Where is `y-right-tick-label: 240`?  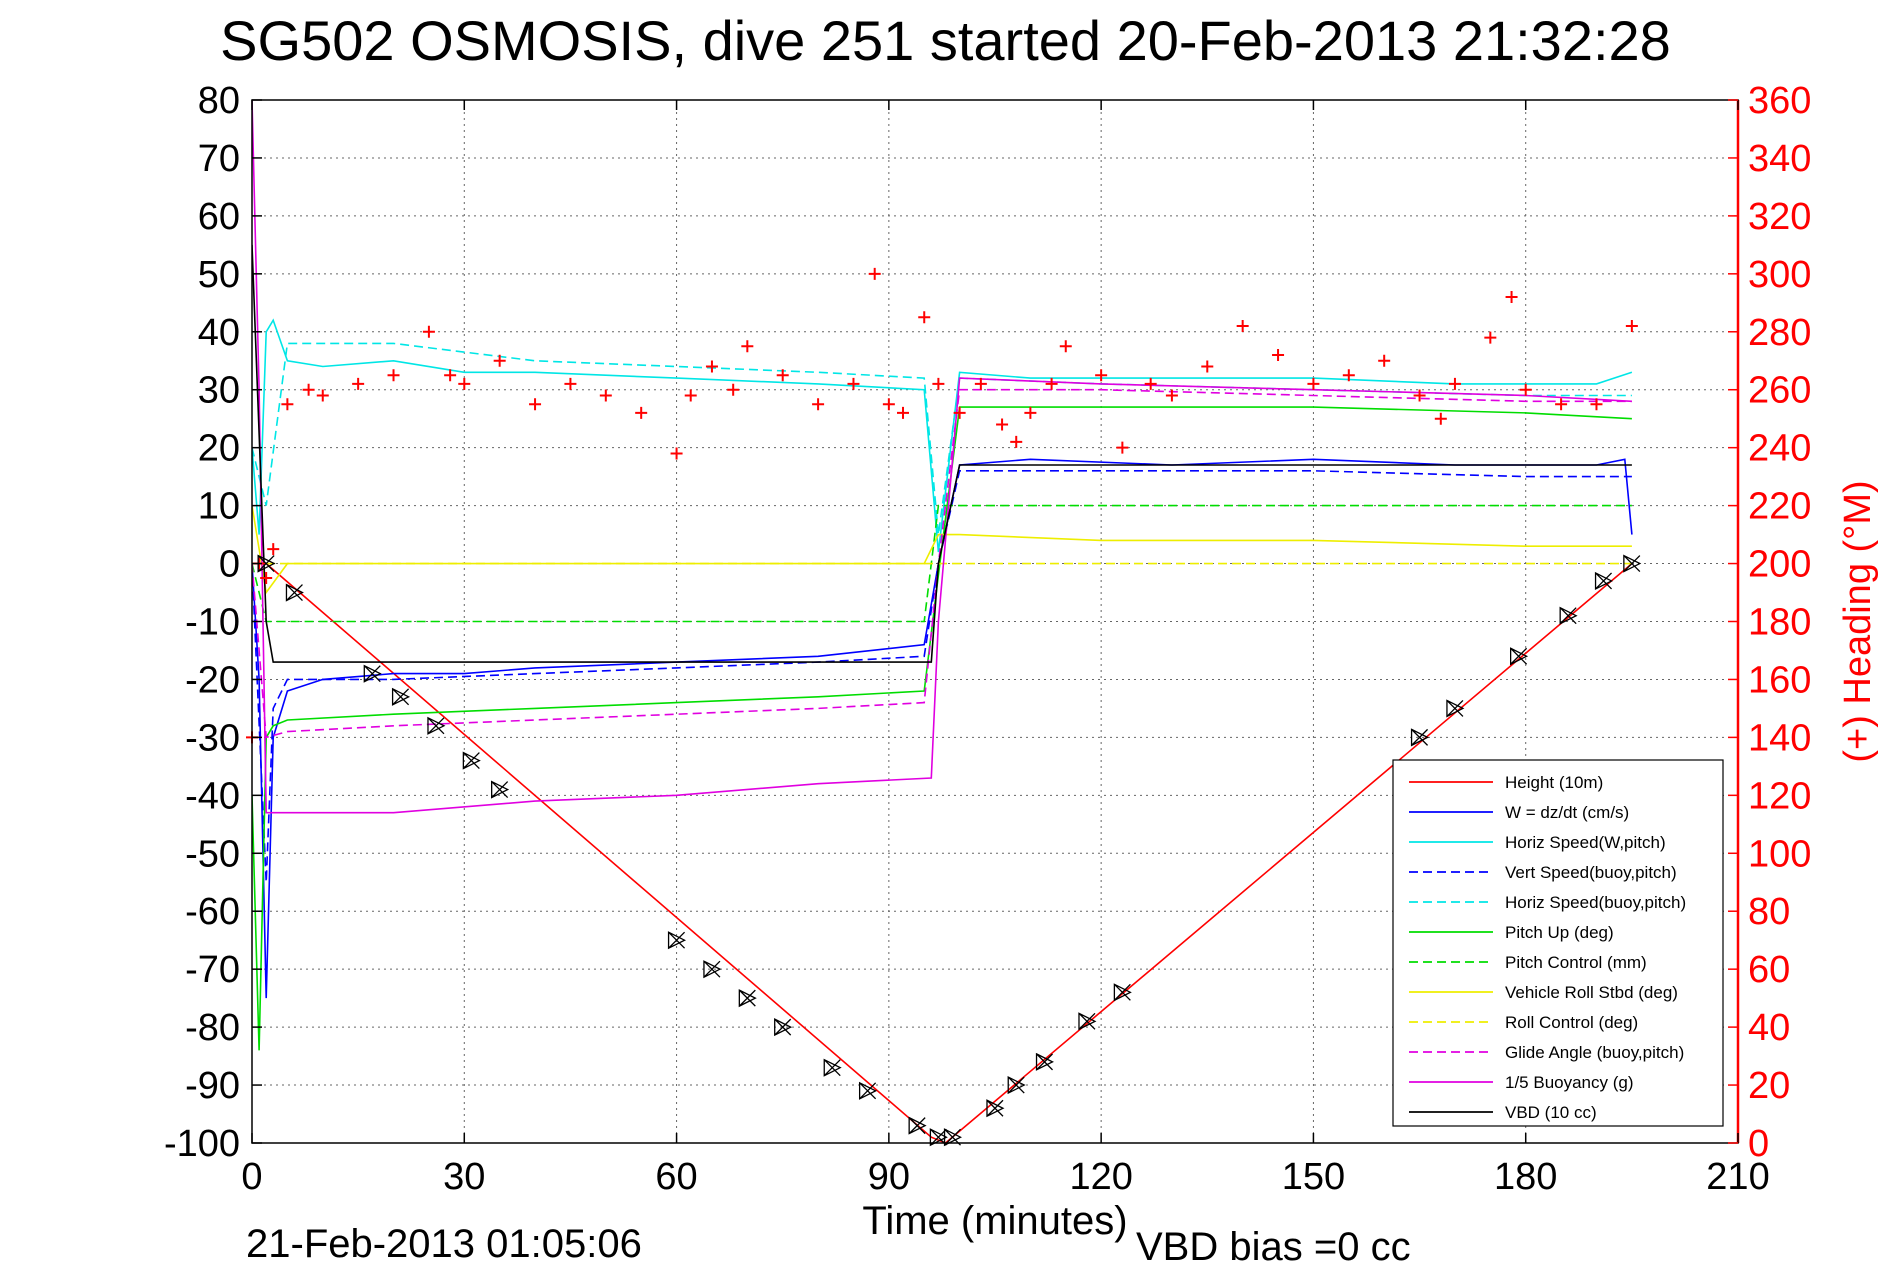 y-right-tick-label: 240 is located at coordinates (1779, 449).